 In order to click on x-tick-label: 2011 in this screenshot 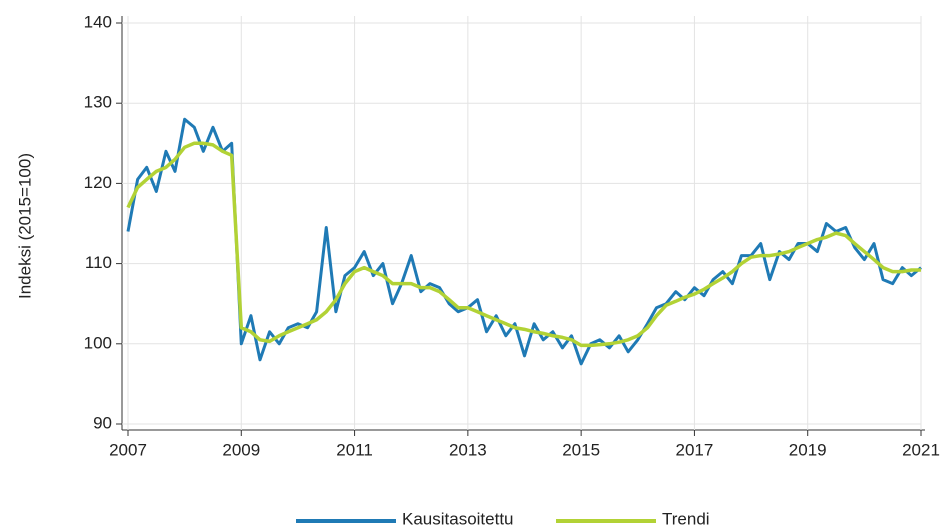, I will do `click(354, 449)`.